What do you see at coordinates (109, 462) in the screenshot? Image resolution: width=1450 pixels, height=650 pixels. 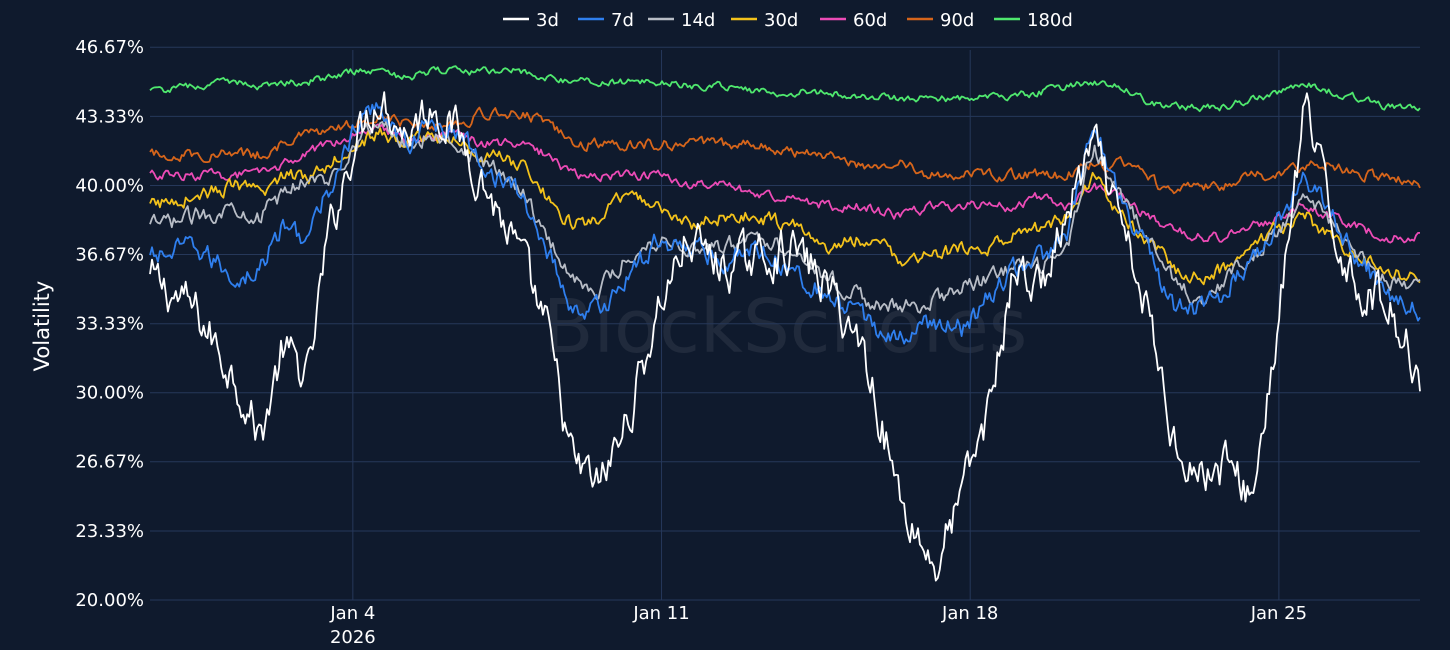 I see `y-tick-label: 26.67%` at bounding box center [109, 462].